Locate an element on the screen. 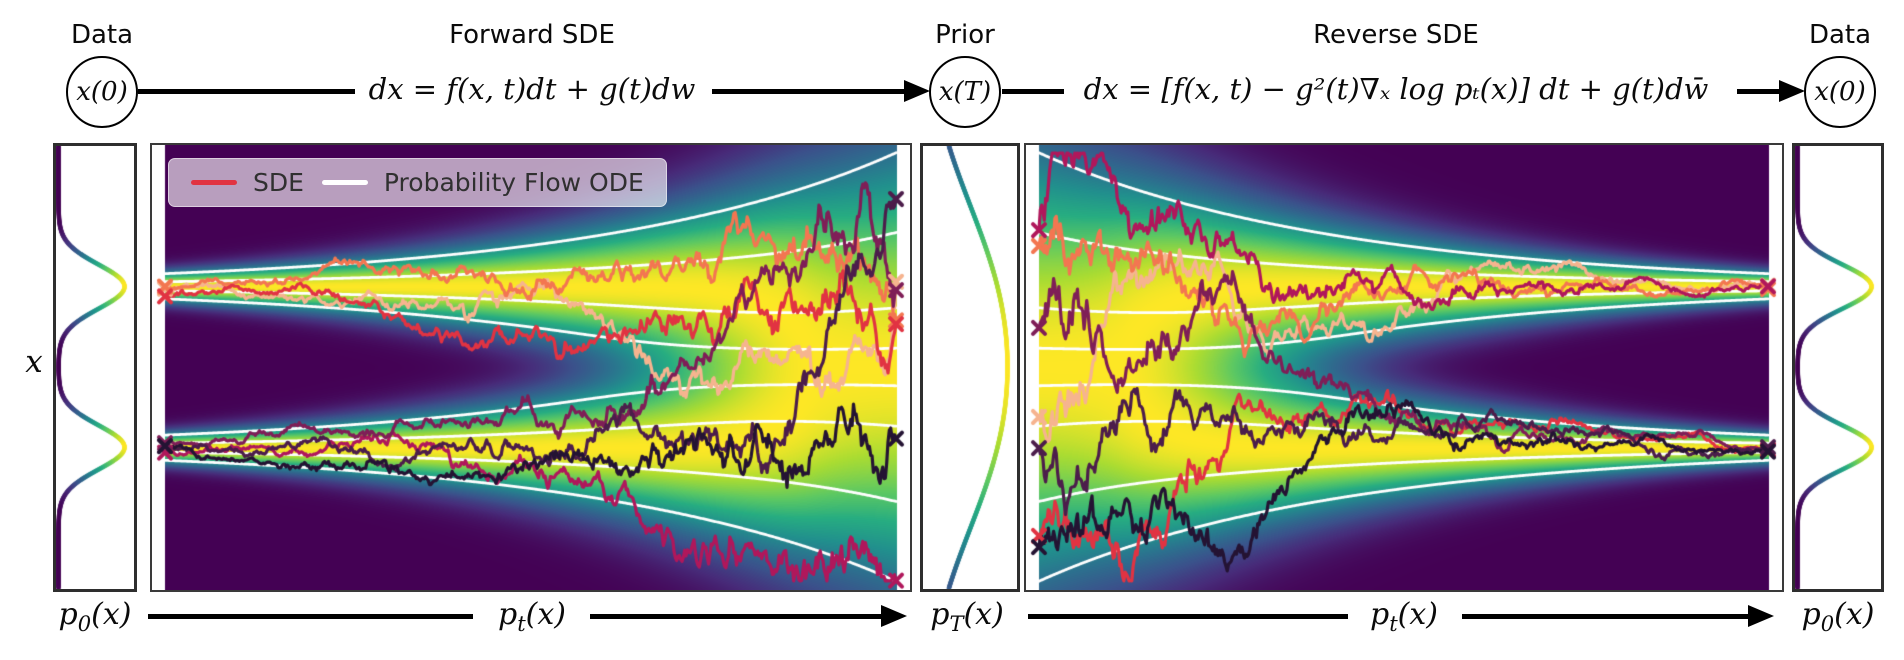 This screenshot has width=1904, height=660. node-x0-left-label: x(0) is located at coordinates (102, 92).